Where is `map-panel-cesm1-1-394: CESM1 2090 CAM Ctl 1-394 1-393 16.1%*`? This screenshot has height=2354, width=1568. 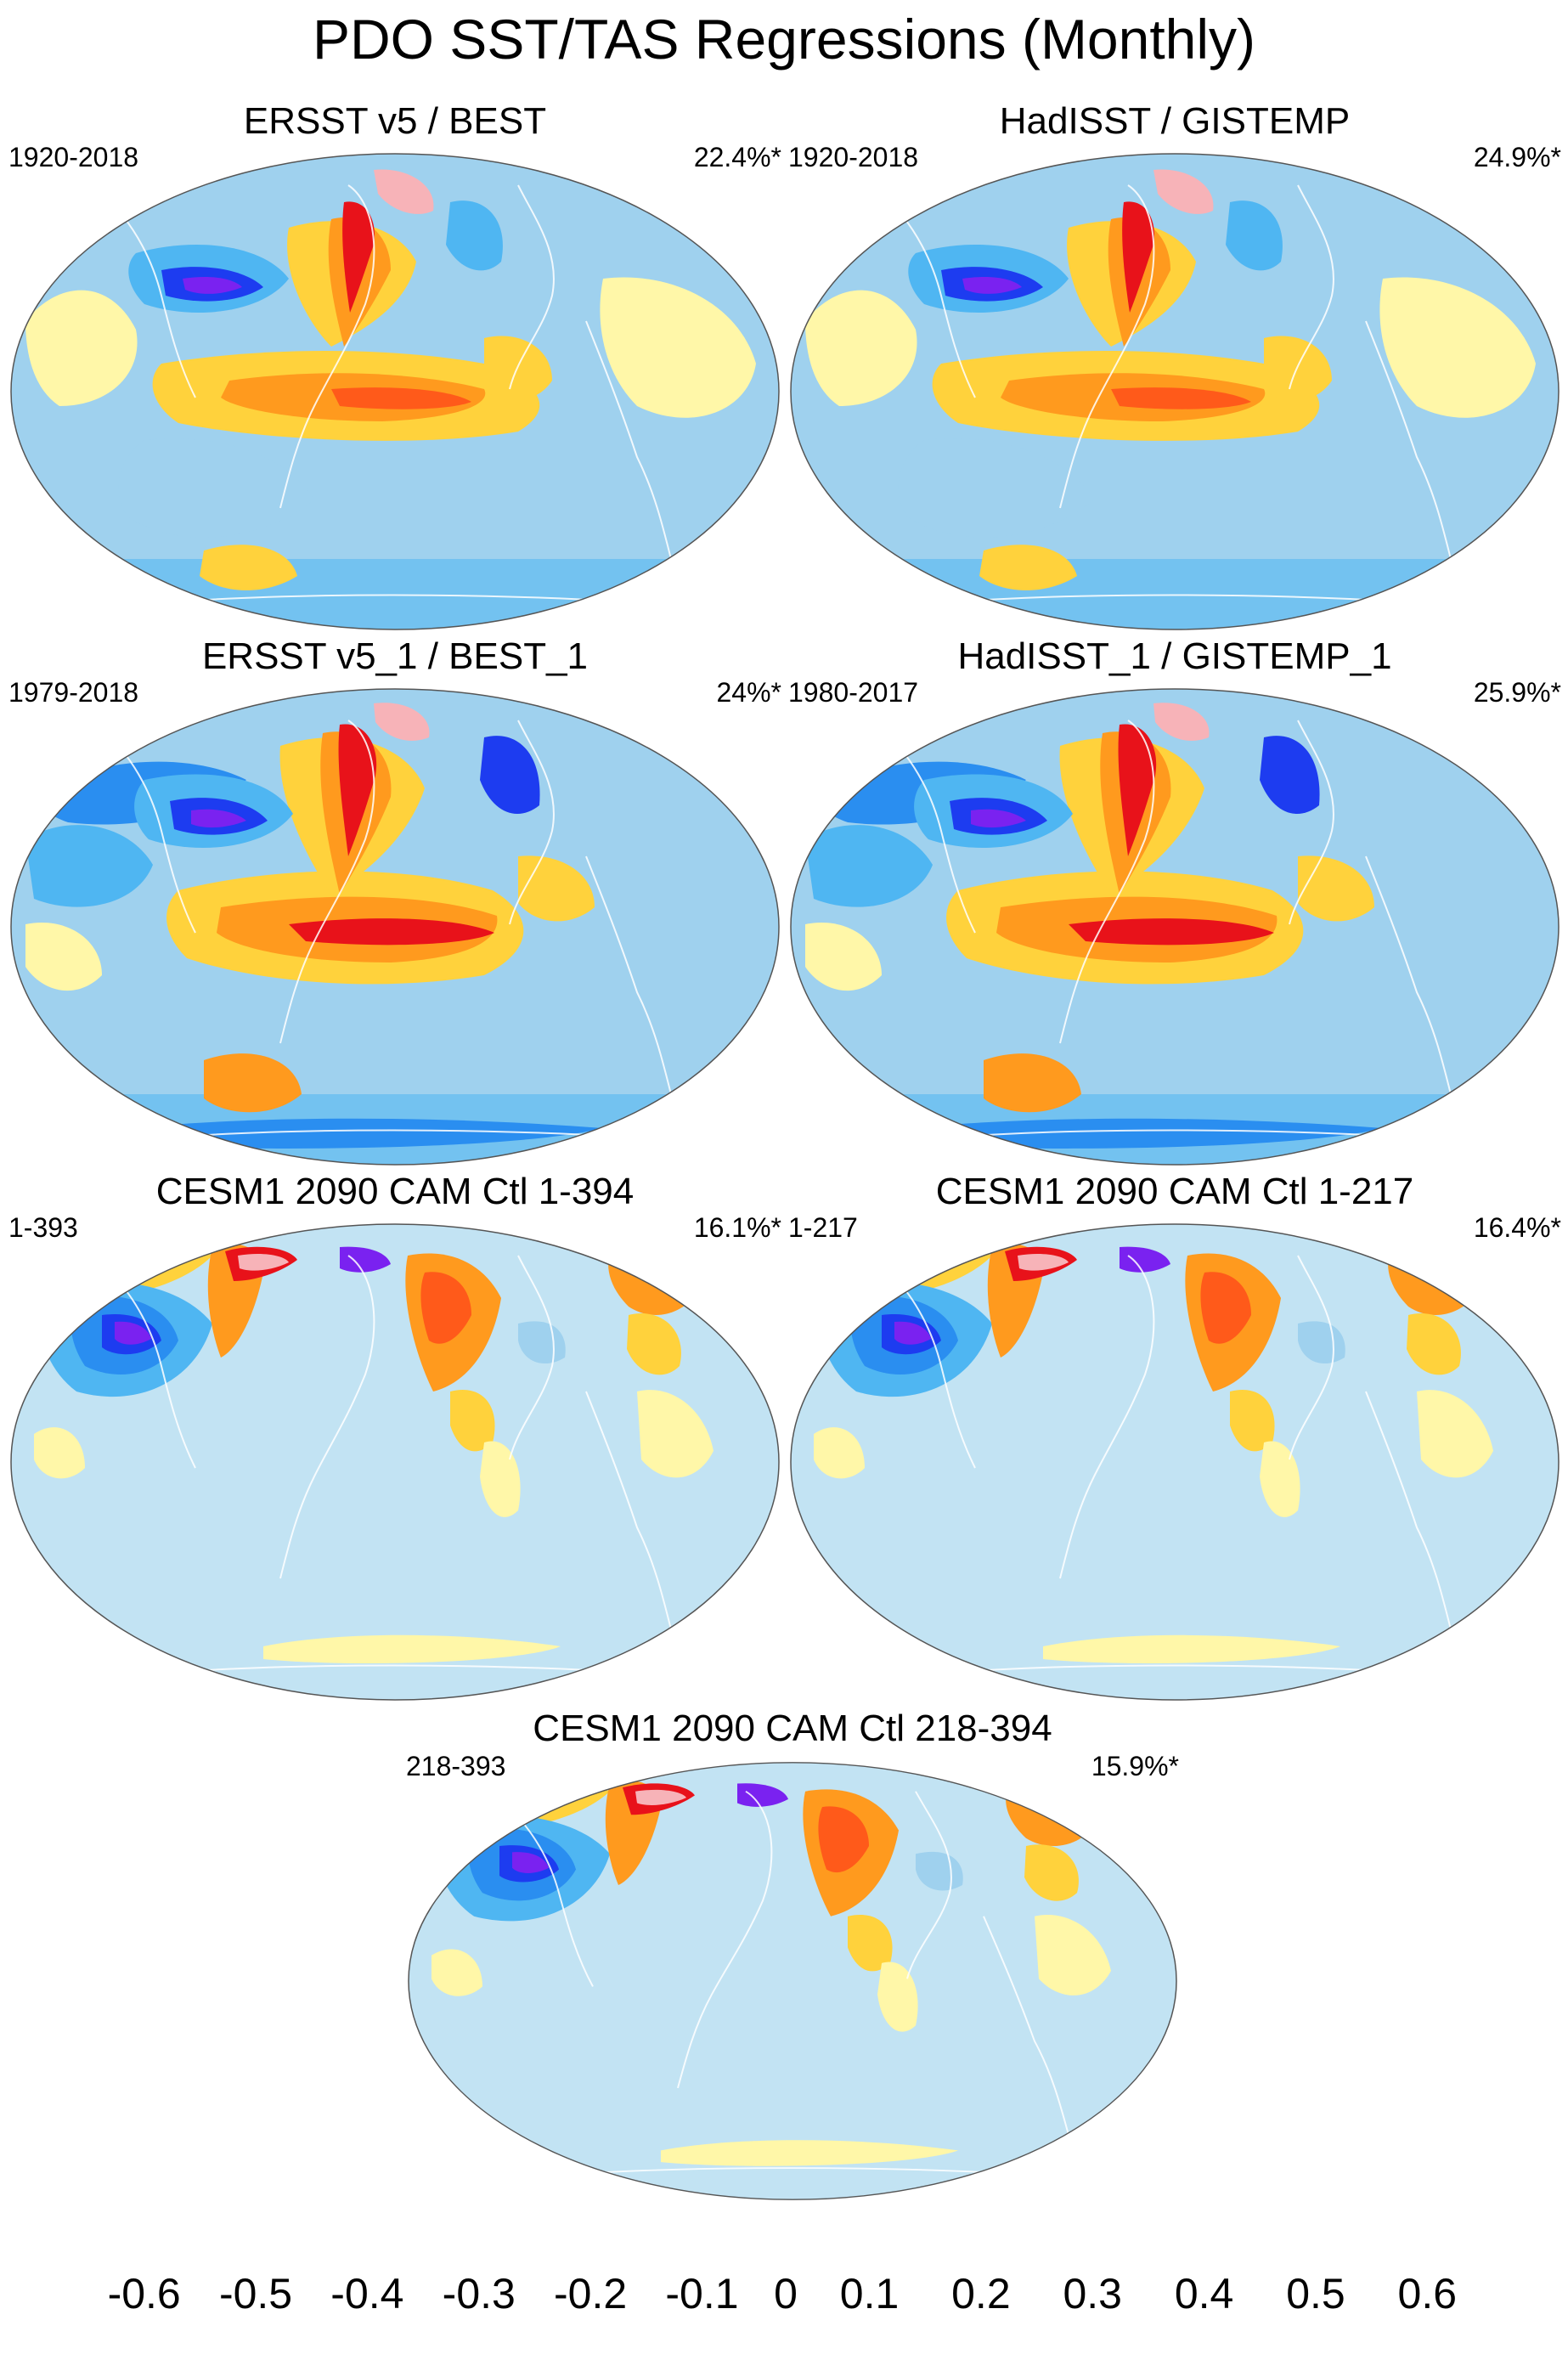
map-panel-cesm1-1-394: CESM1 2090 CAM Ctl 1-394 1-393 16.1%* is located at coordinates (395, 1436).